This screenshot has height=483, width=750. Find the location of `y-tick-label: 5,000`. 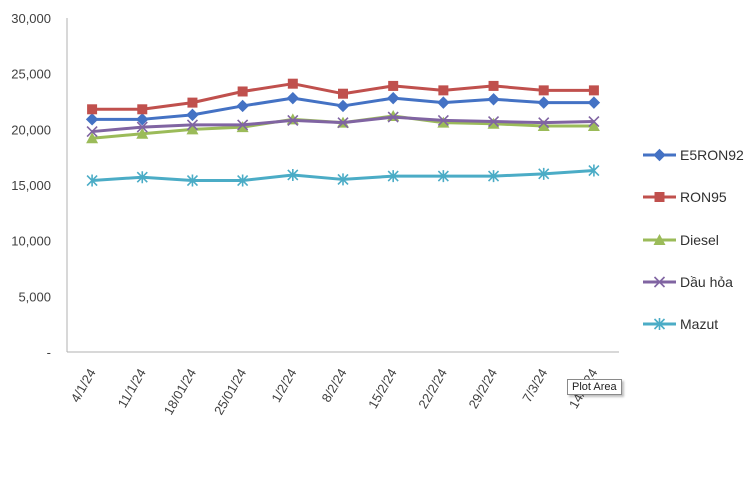

y-tick-label: 5,000 is located at coordinates (34, 296).